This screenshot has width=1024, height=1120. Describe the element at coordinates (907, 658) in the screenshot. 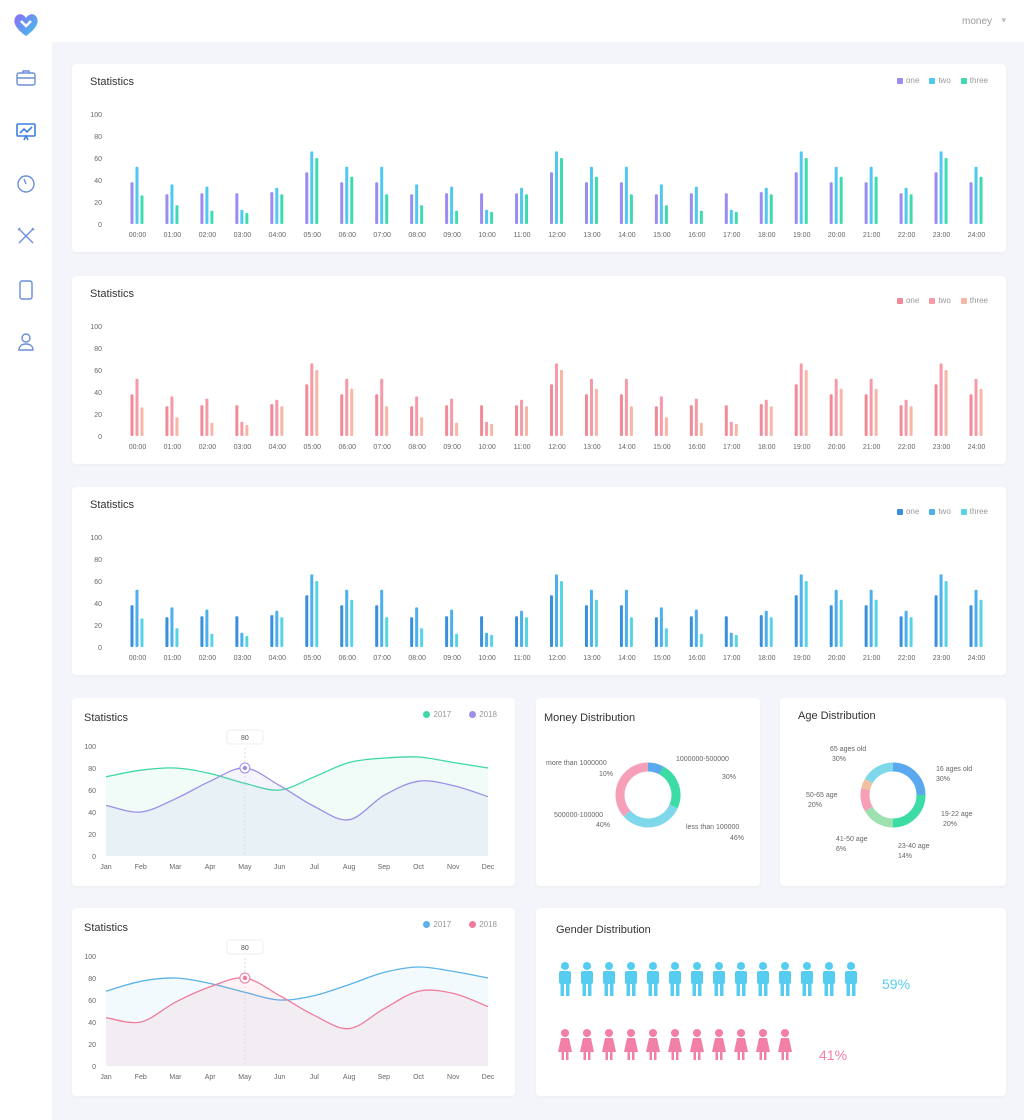

I see `x-tick-label: 22:00` at that location.